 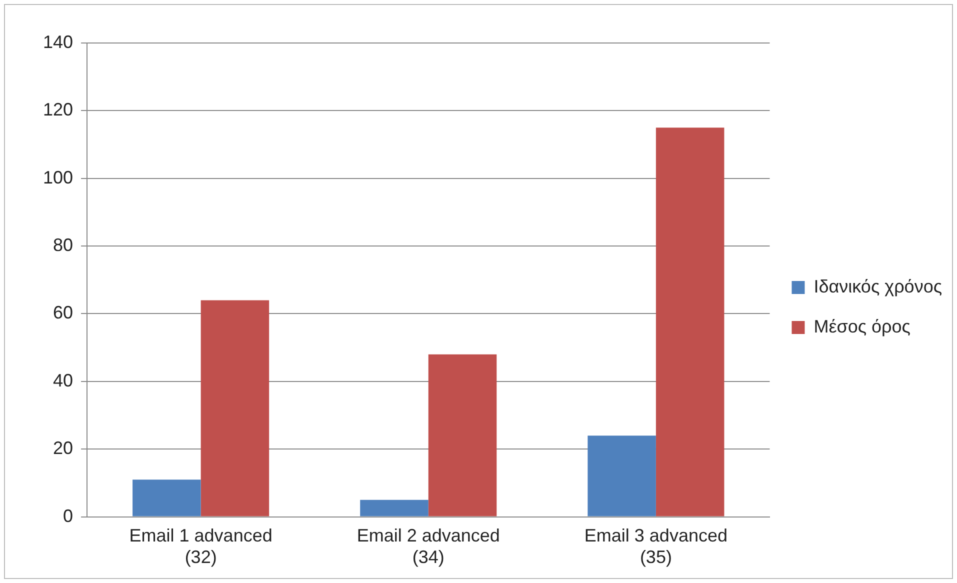 What do you see at coordinates (58, 42) in the screenshot?
I see `y-tick-label: 140` at bounding box center [58, 42].